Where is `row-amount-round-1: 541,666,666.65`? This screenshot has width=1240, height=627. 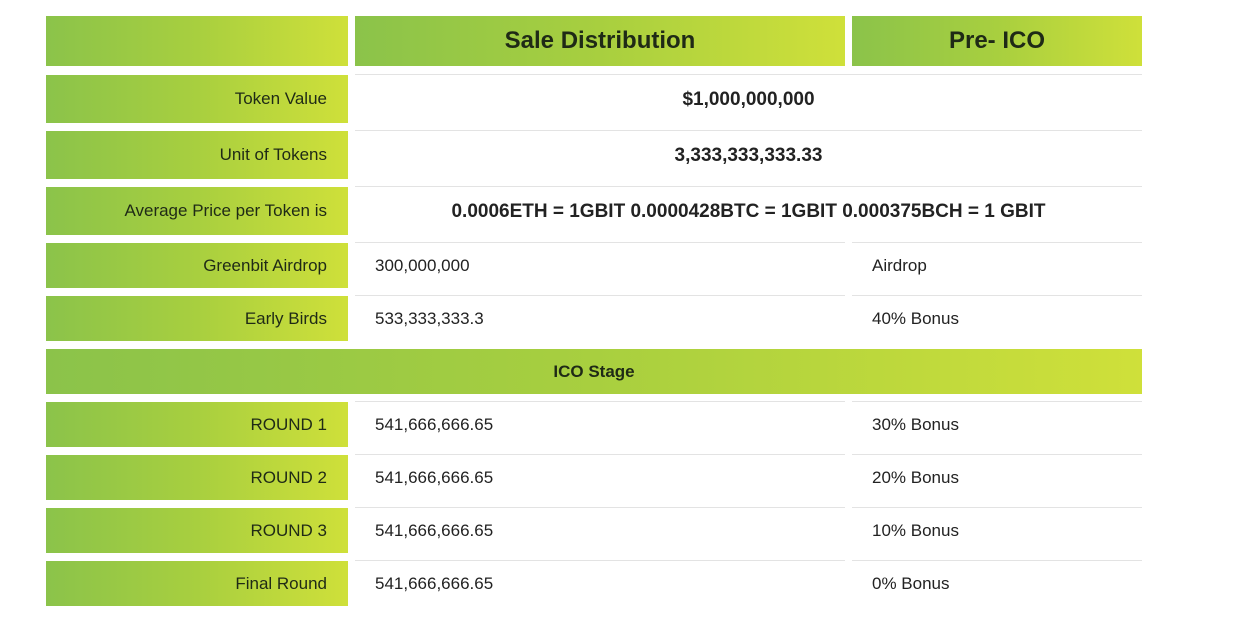 row-amount-round-1: 541,666,666.65 is located at coordinates (600, 424).